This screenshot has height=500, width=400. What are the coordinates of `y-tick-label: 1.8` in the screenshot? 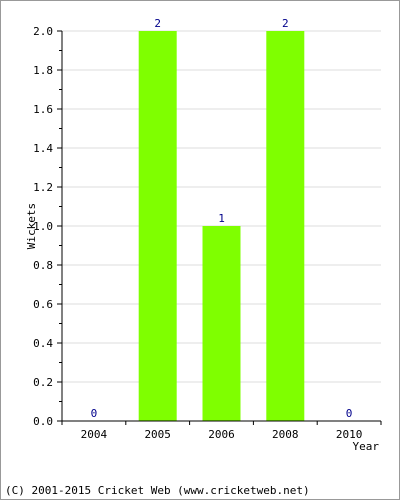 It's located at (43, 70).